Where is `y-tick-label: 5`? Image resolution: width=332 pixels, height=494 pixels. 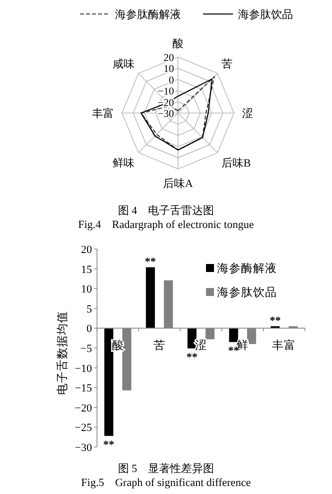 y-tick-label: 5 is located at coordinates (89, 309).